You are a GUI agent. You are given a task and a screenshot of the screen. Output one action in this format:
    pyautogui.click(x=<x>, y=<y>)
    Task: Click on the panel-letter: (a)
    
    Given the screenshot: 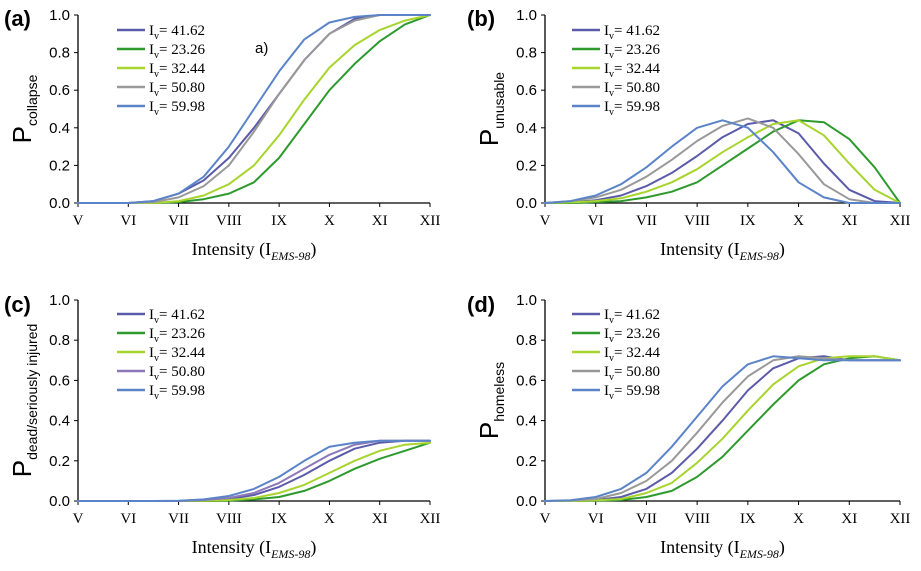 What is the action you would take?
    pyautogui.click(x=17, y=18)
    